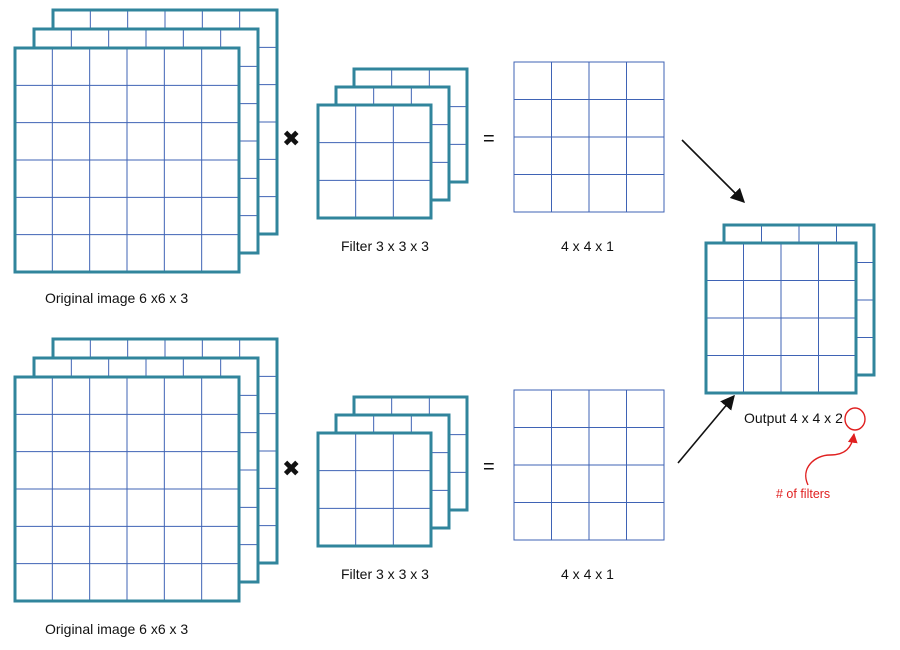  I want to click on equals-icon-top: =, so click(489, 139).